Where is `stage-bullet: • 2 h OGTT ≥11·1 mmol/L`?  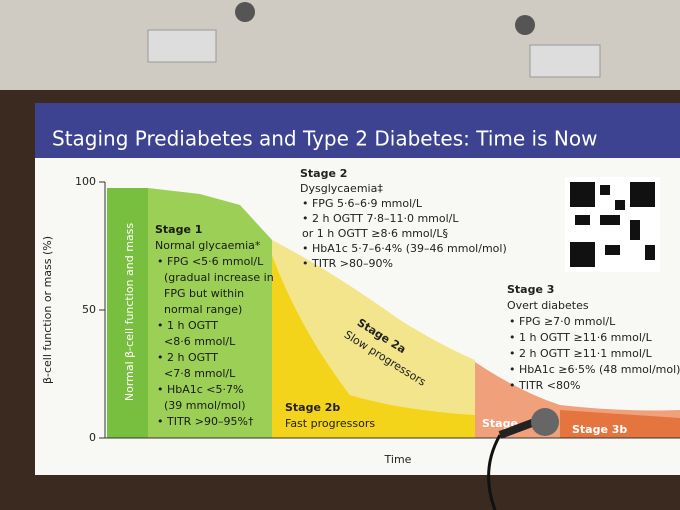
stage-bullet: • 2 h OGTT ≥11·1 mmol/L is located at coordinates (581, 353).